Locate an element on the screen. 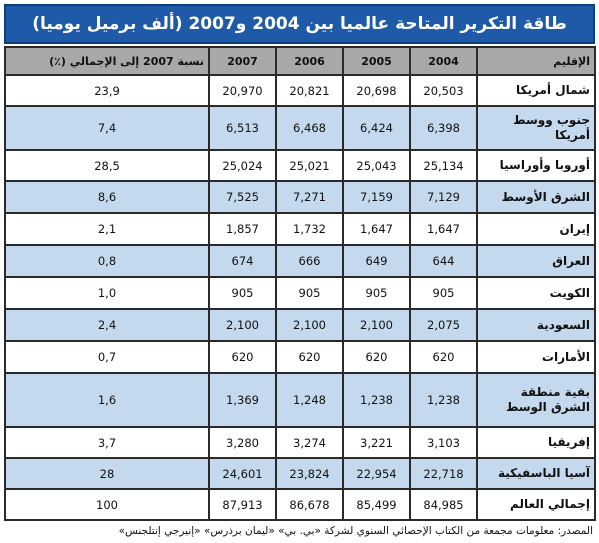  value-2005: 905 is located at coordinates (376, 293).